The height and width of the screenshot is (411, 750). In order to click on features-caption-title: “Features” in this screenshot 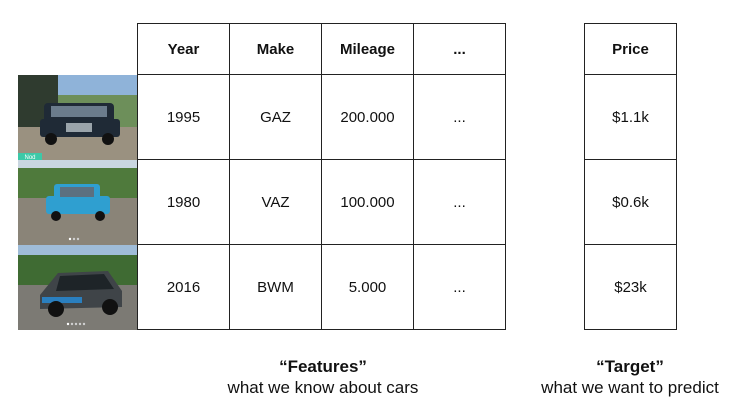, I will do `click(323, 366)`.